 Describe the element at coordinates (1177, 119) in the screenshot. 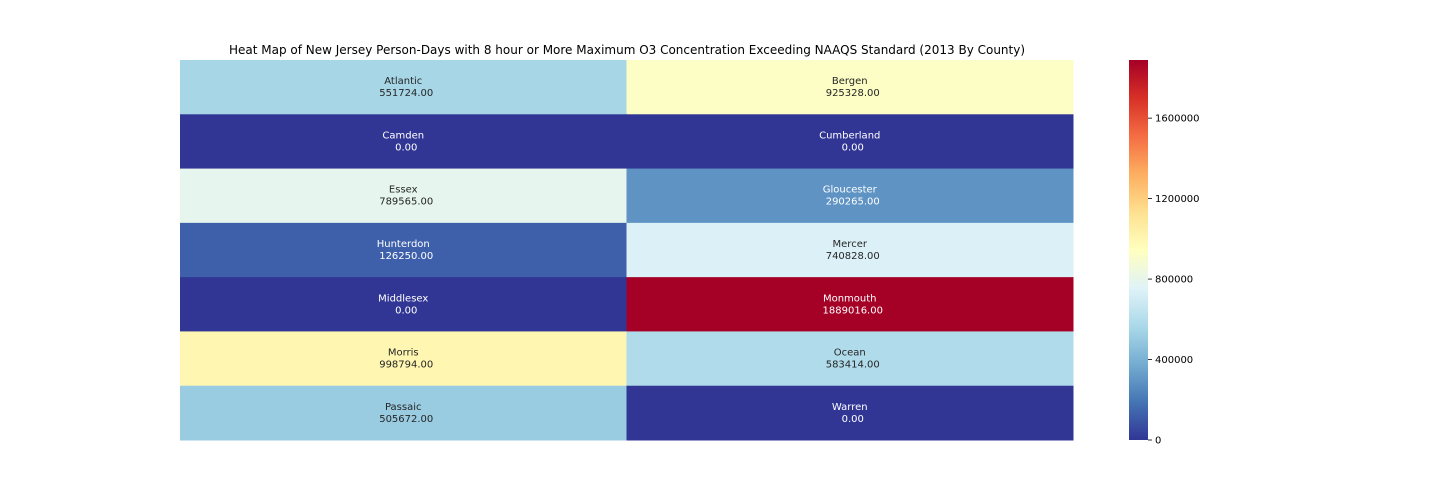

I see `colorbar-tick-label: 1600000` at that location.